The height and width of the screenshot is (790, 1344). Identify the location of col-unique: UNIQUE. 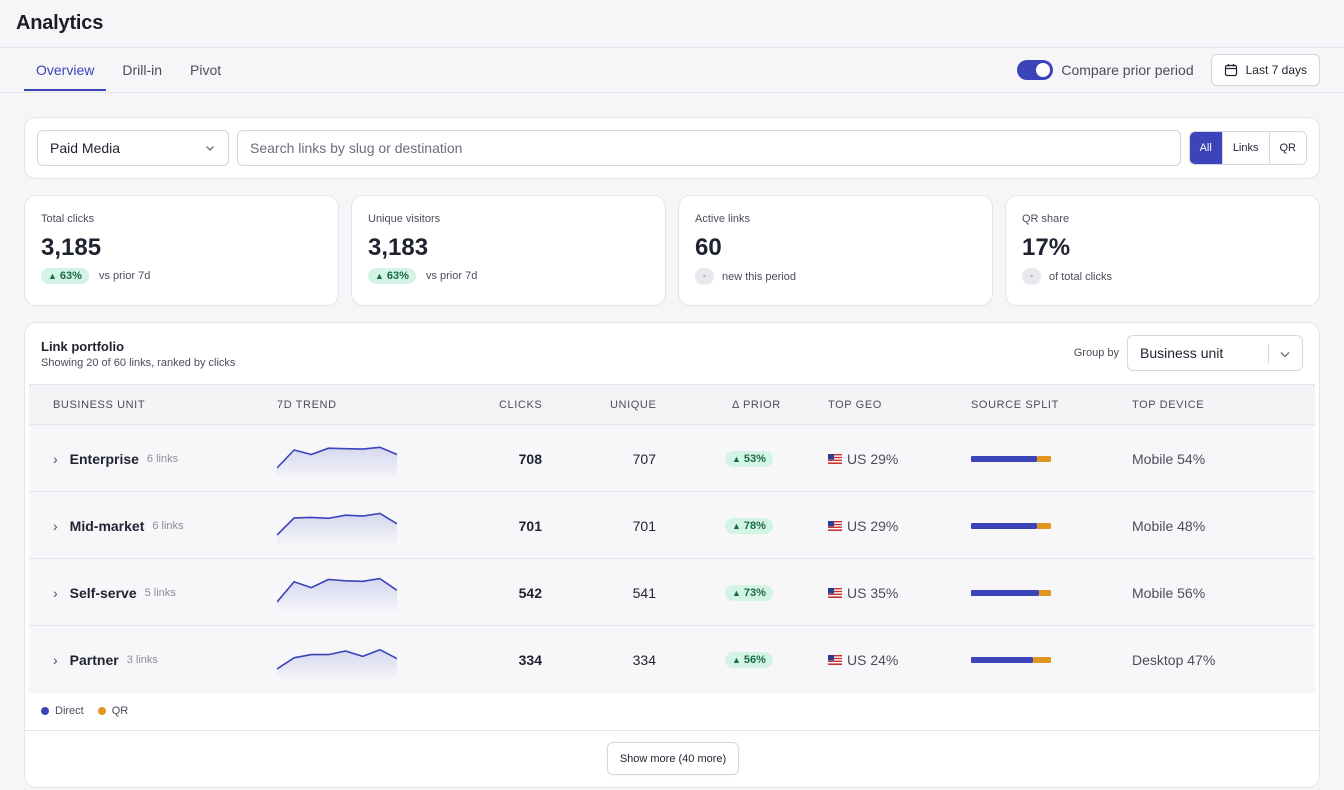
(633, 405).